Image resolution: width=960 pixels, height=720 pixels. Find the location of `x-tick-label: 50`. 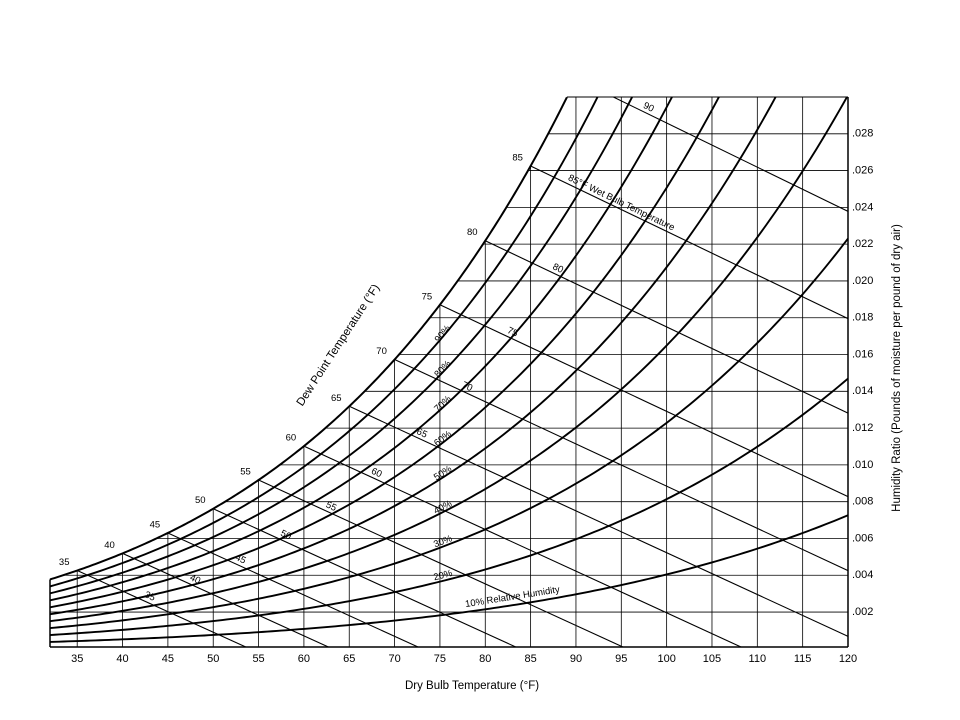

x-tick-label: 50 is located at coordinates (213, 659).